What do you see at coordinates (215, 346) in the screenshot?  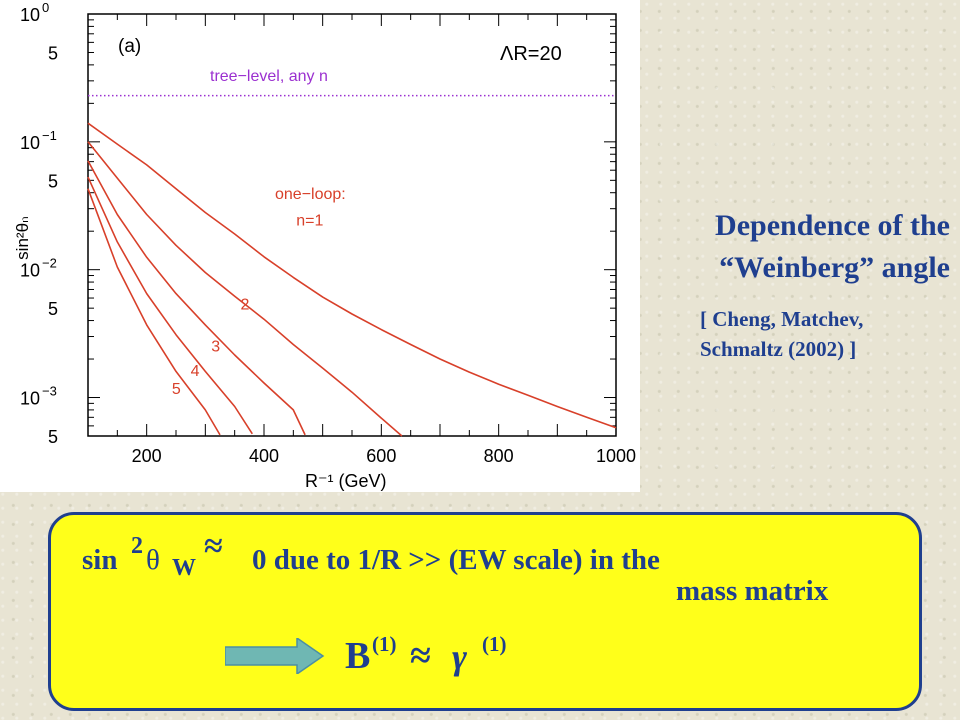 I see `curve-label-3: 3` at bounding box center [215, 346].